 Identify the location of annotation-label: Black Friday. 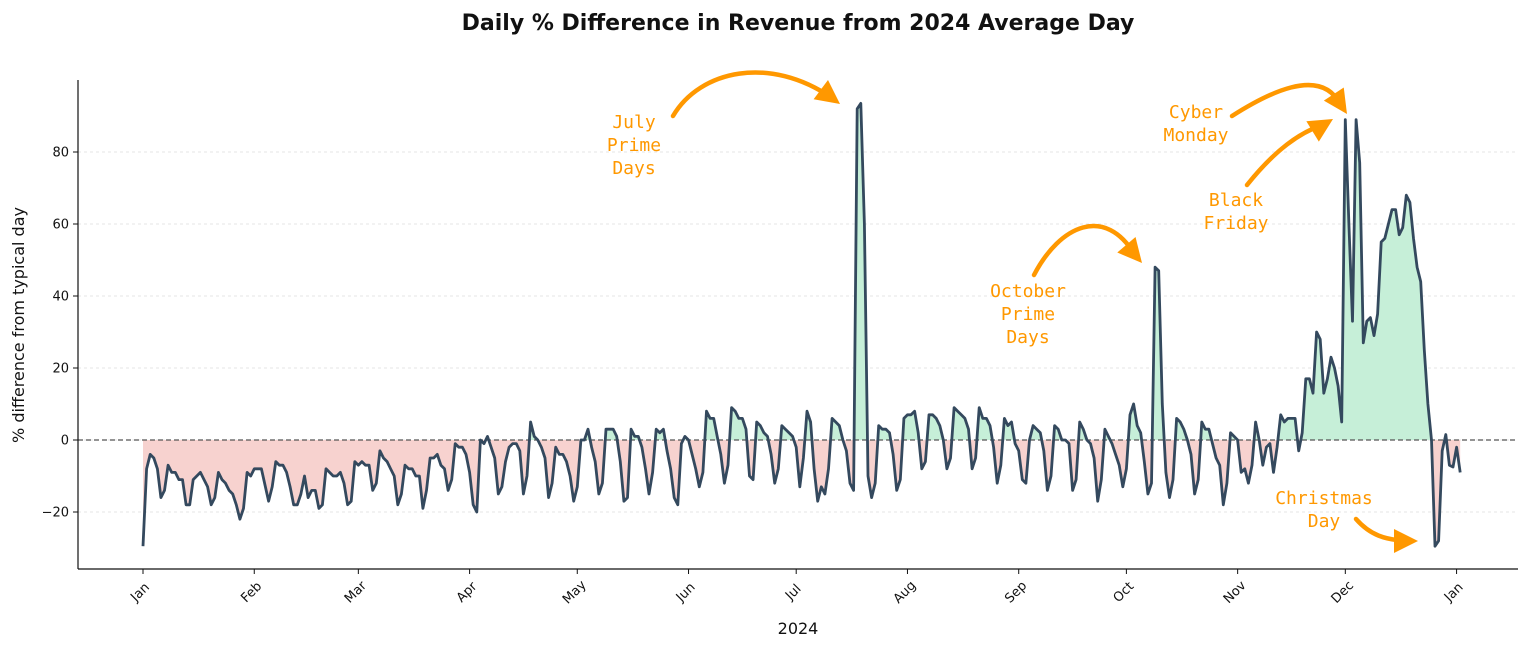
(1235, 212).